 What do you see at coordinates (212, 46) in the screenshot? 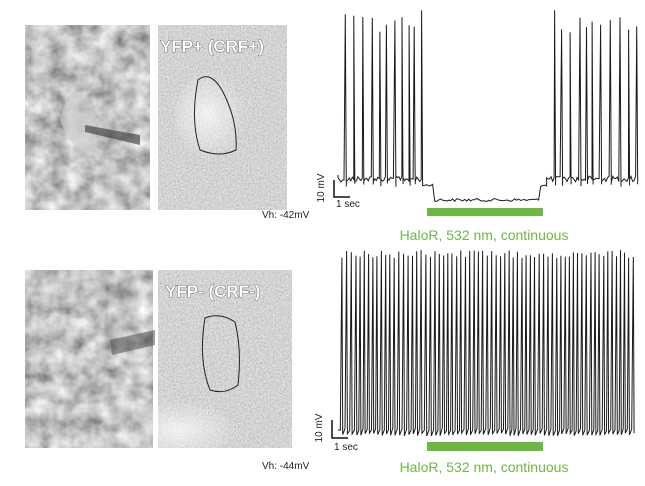
I see `panel-label: YFP+ (CRF+)` at bounding box center [212, 46].